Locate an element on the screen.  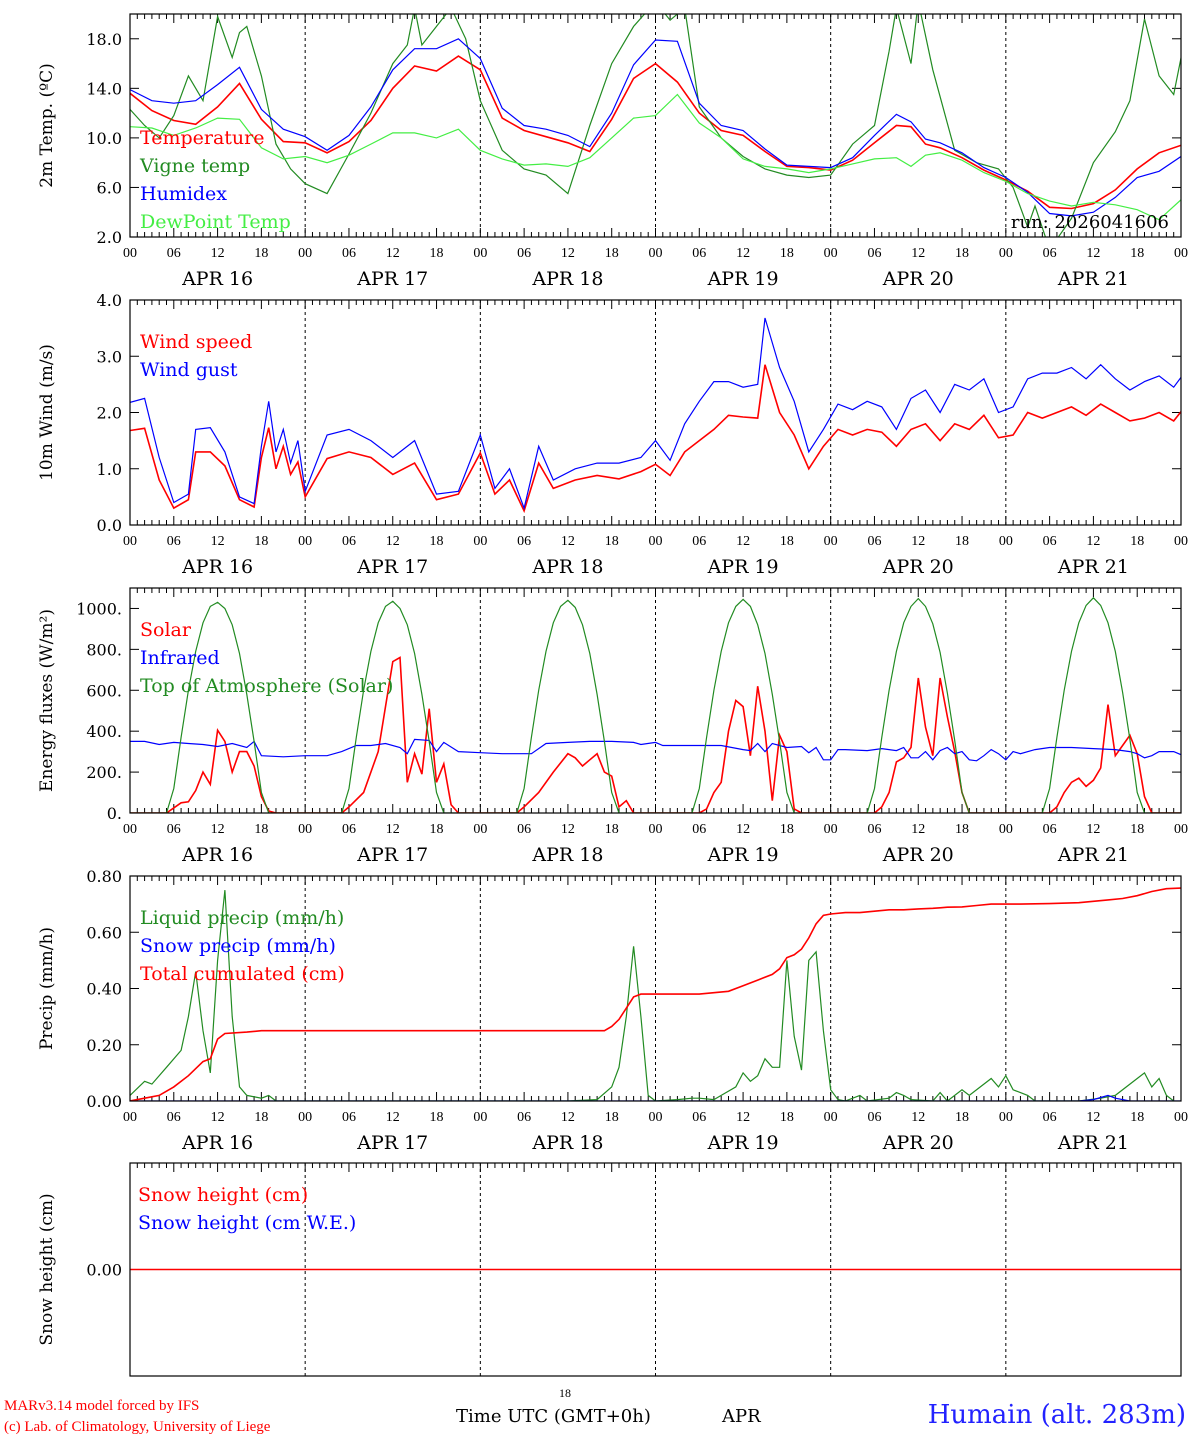
y-axis-label: 10m Wind (m/s) is located at coordinates (47, 412).